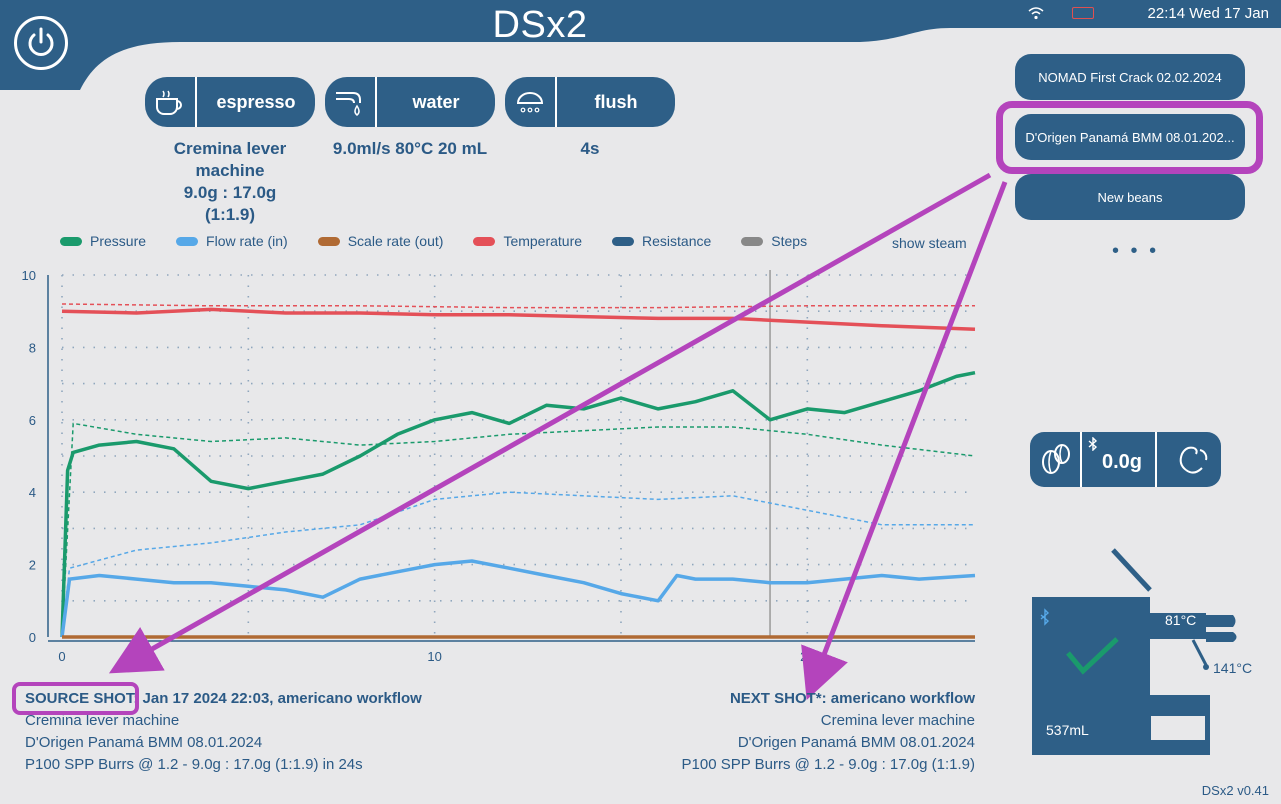 This screenshot has height=804, width=1281. I want to click on series-temperature-solid, so click(518, 319).